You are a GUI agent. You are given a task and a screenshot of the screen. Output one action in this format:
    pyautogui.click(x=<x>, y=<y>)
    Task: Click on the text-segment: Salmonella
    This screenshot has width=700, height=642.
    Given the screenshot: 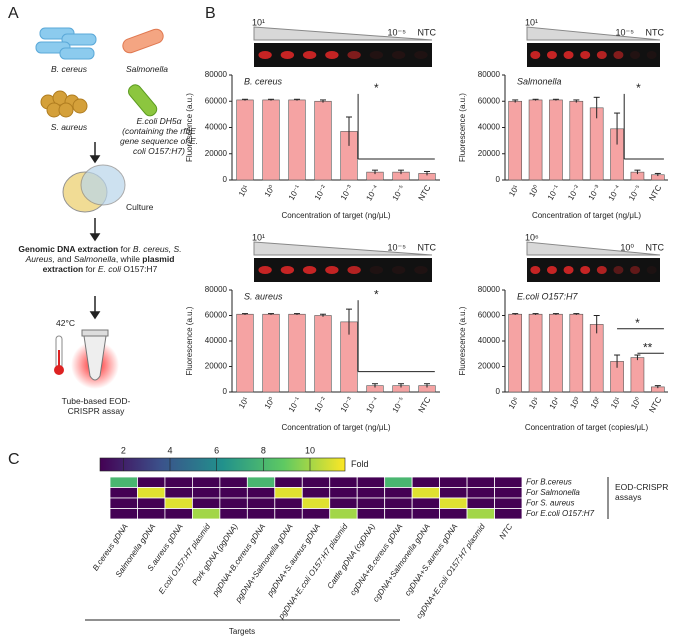 What is the action you would take?
    pyautogui.click(x=94, y=259)
    